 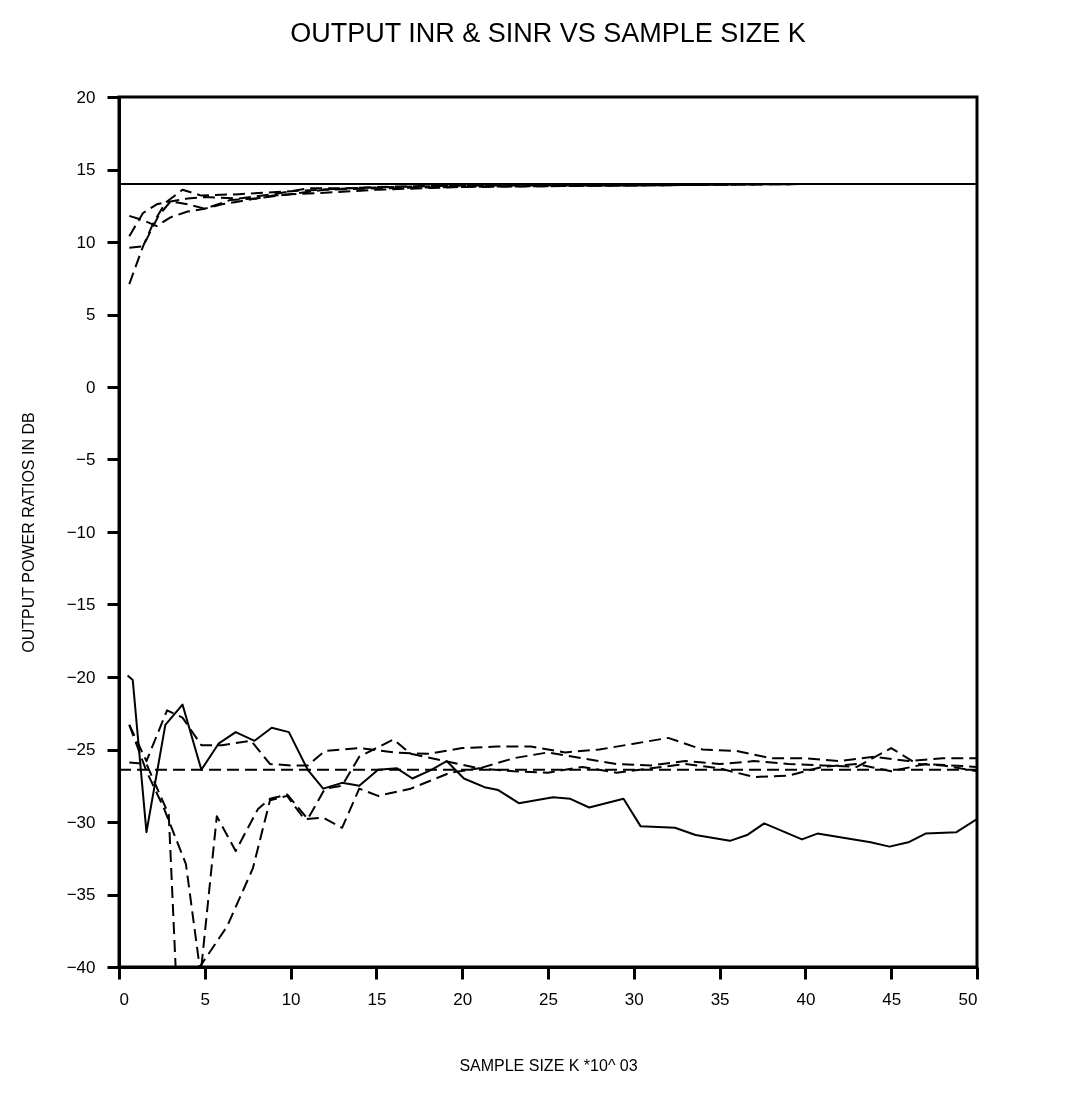 I want to click on x-tick-label: 35, so click(x=720, y=999).